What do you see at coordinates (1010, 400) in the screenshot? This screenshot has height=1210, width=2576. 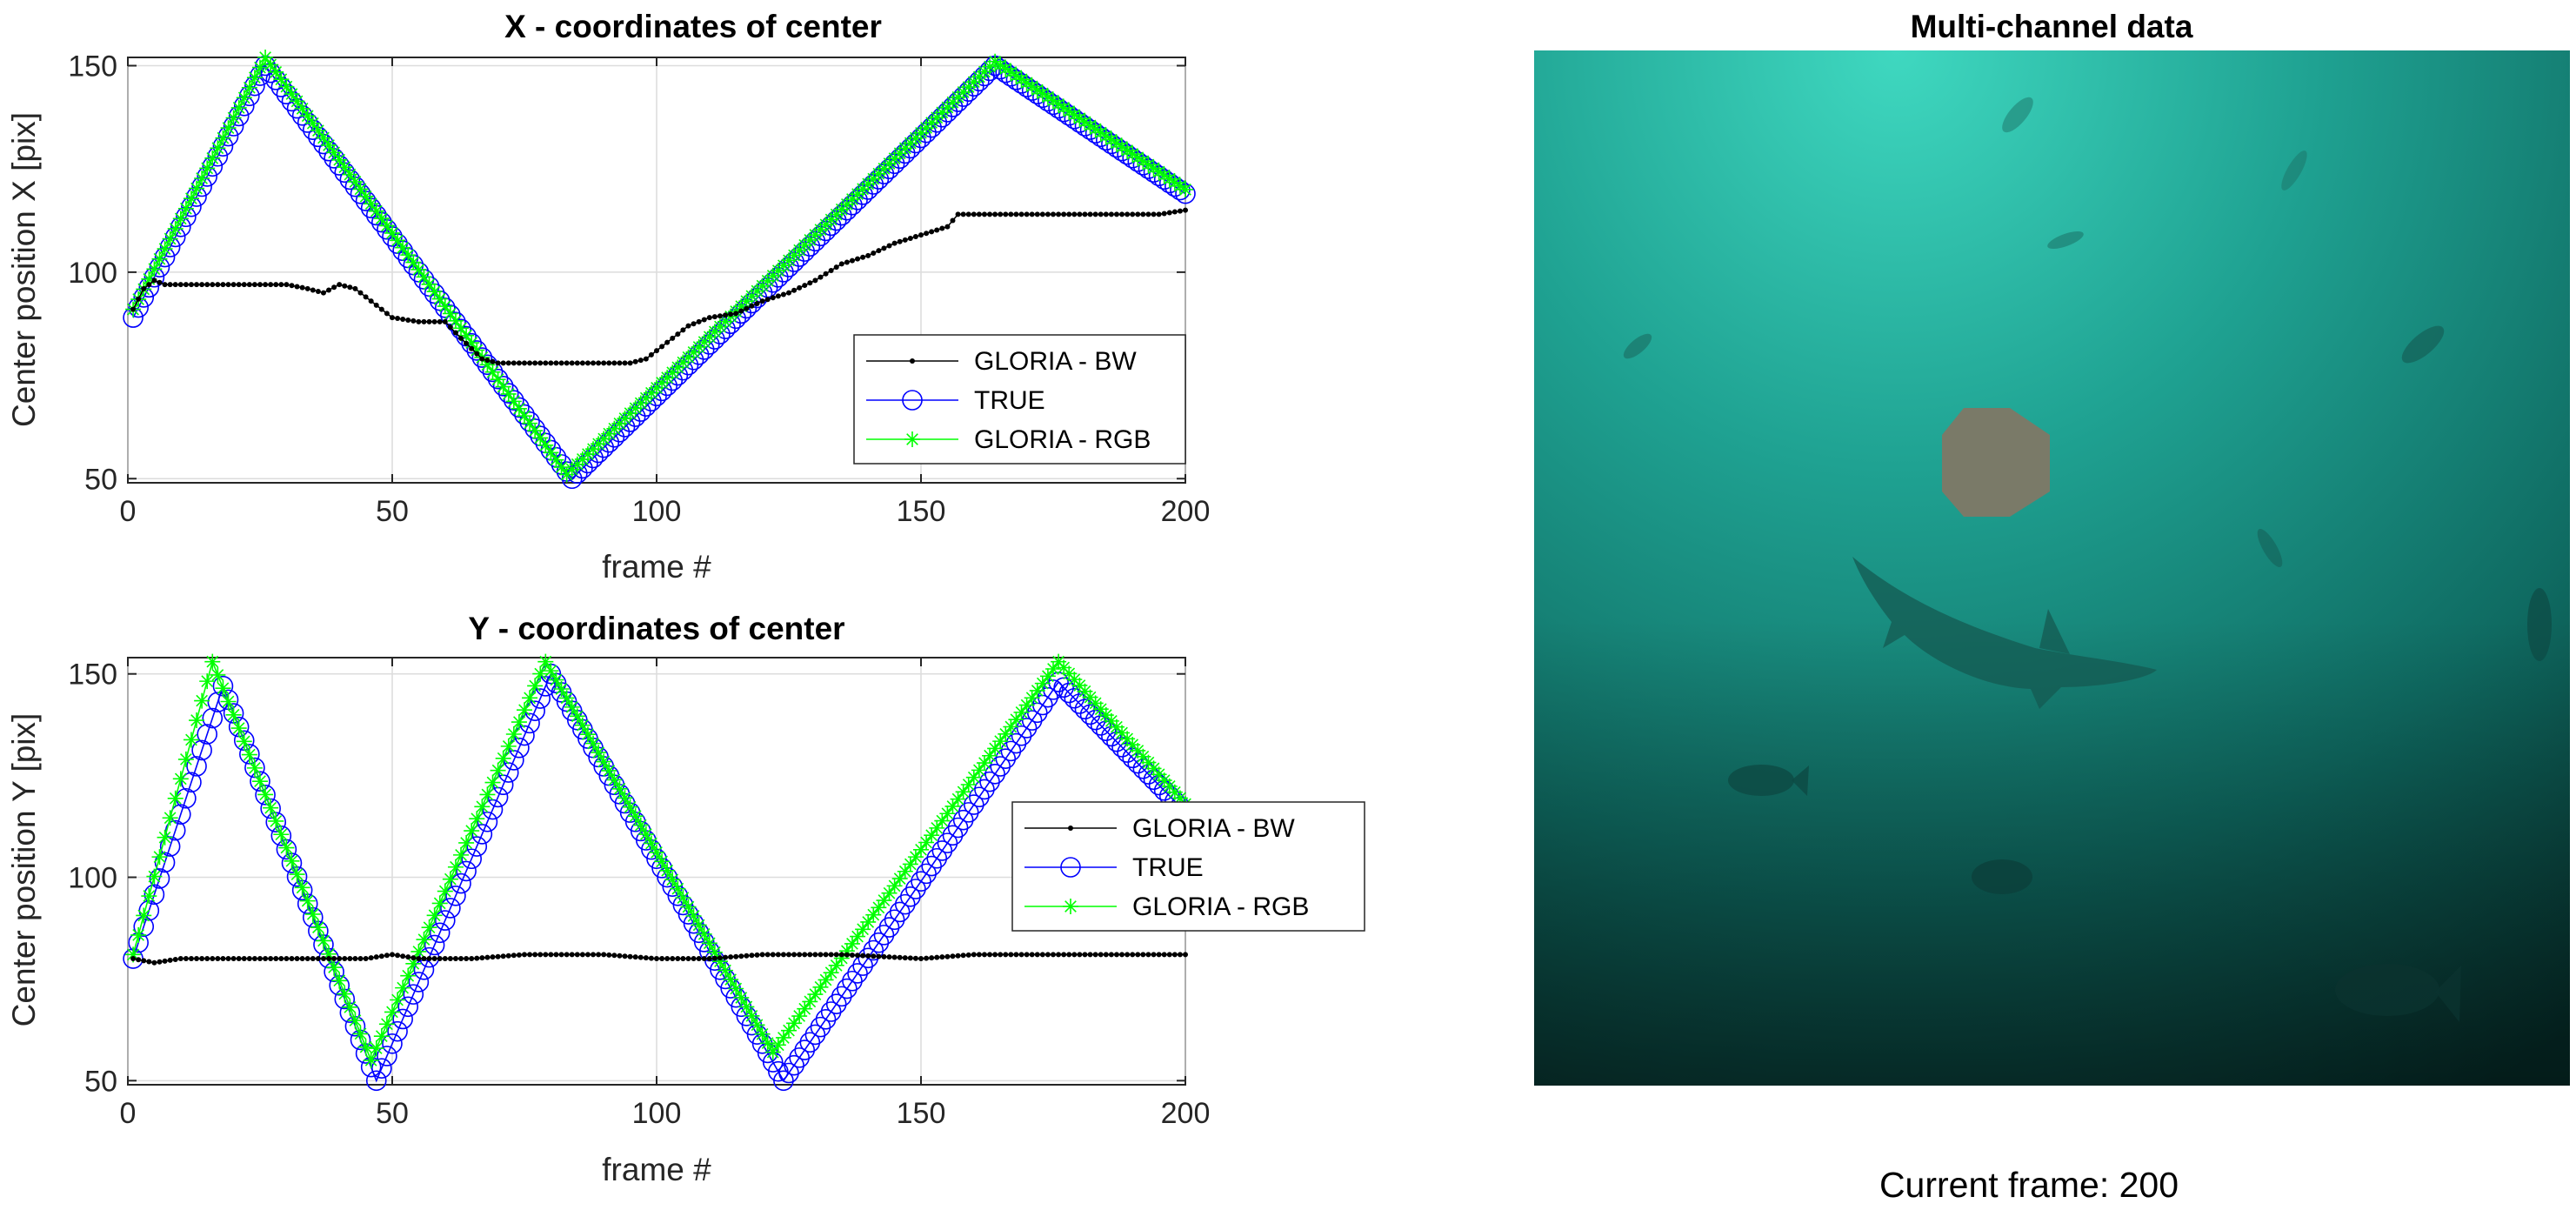 I see `legend-label: TRUE` at bounding box center [1010, 400].